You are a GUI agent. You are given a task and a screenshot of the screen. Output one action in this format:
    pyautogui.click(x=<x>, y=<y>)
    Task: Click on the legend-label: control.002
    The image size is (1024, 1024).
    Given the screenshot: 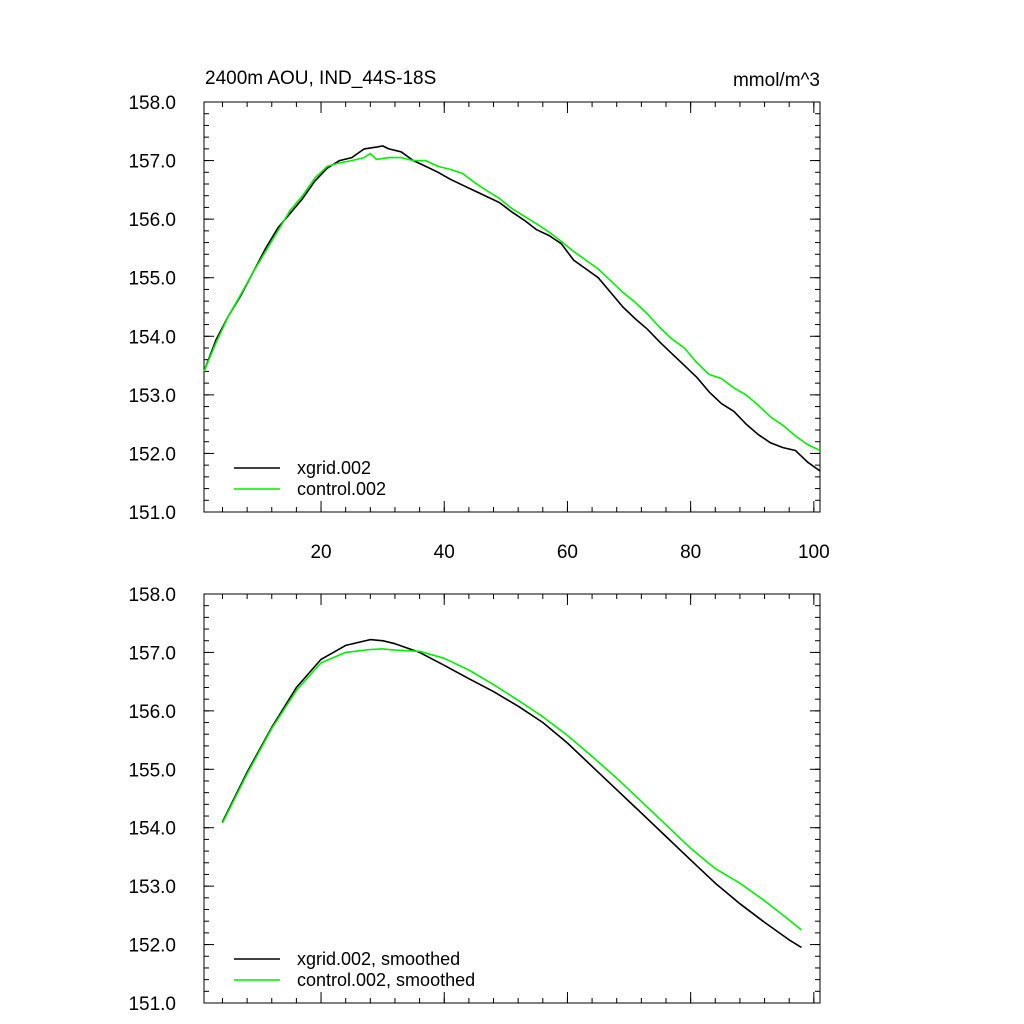 What is the action you would take?
    pyautogui.click(x=341, y=489)
    